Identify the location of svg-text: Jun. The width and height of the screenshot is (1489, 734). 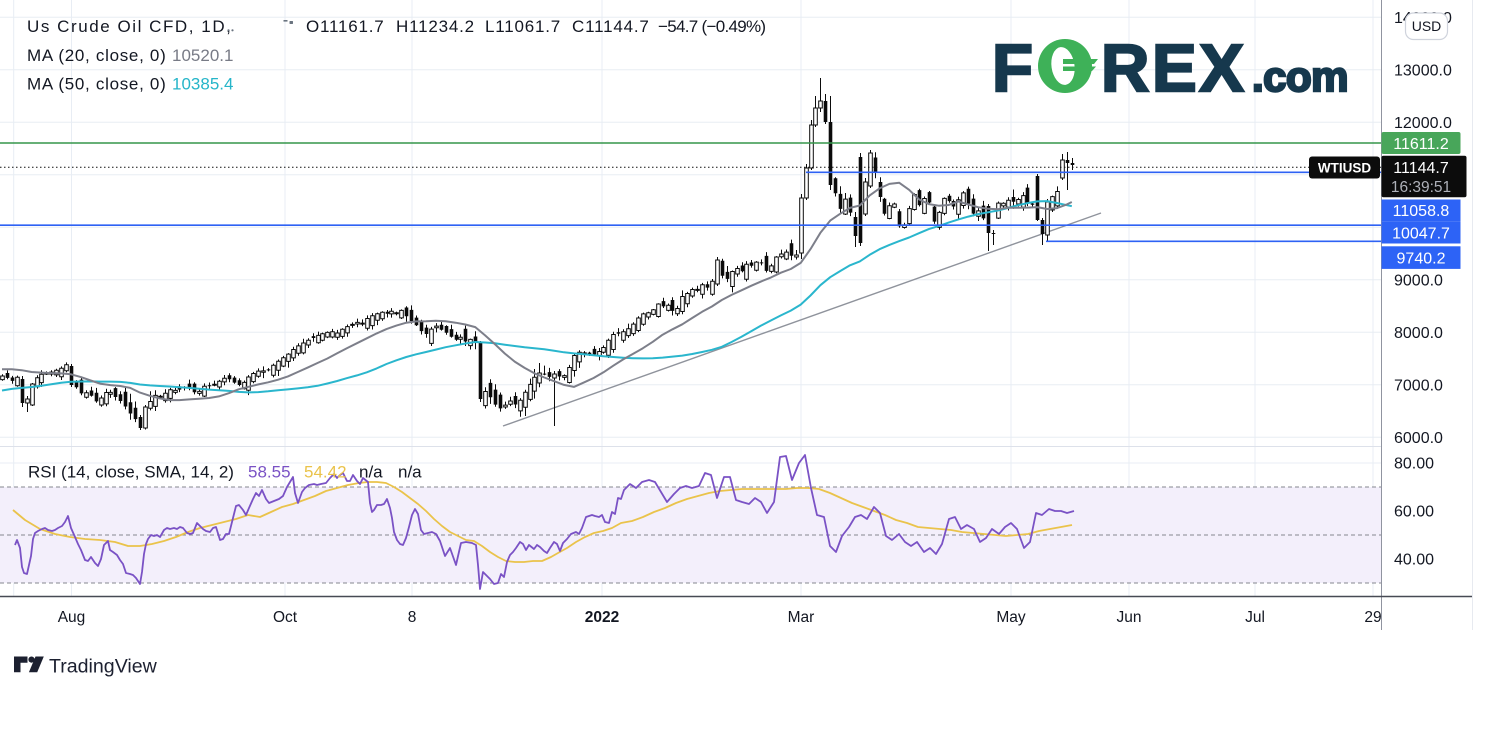
(1129, 617).